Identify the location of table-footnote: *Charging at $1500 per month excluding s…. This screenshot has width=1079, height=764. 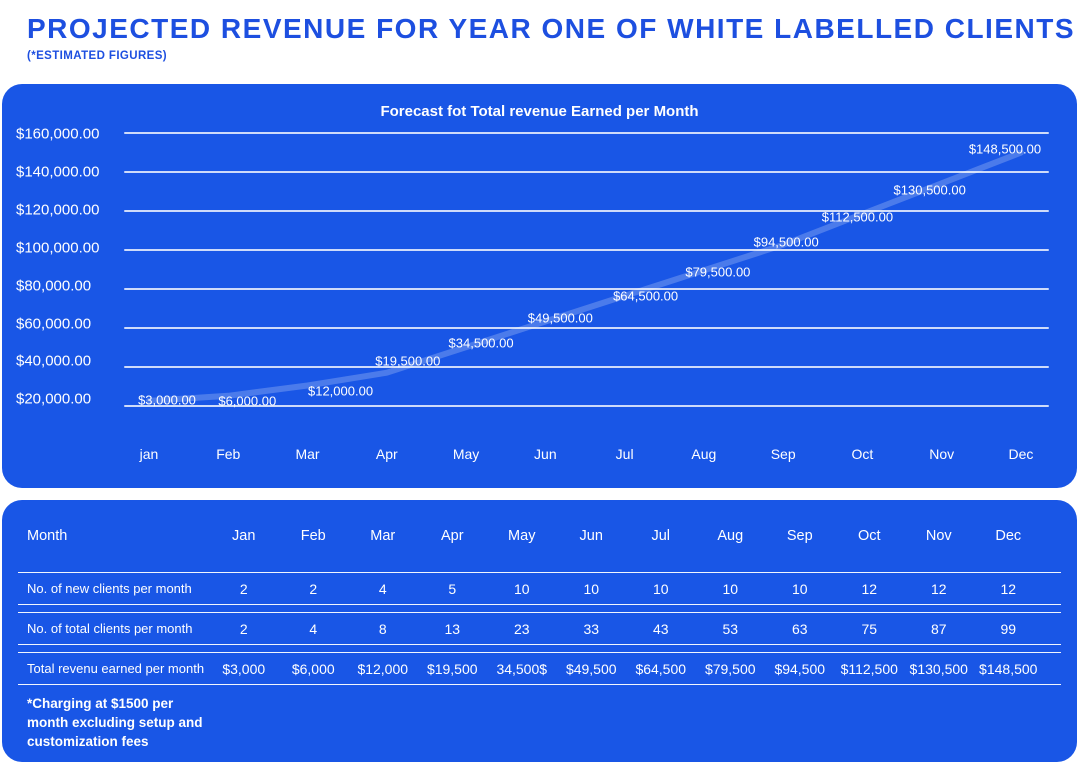
(115, 722).